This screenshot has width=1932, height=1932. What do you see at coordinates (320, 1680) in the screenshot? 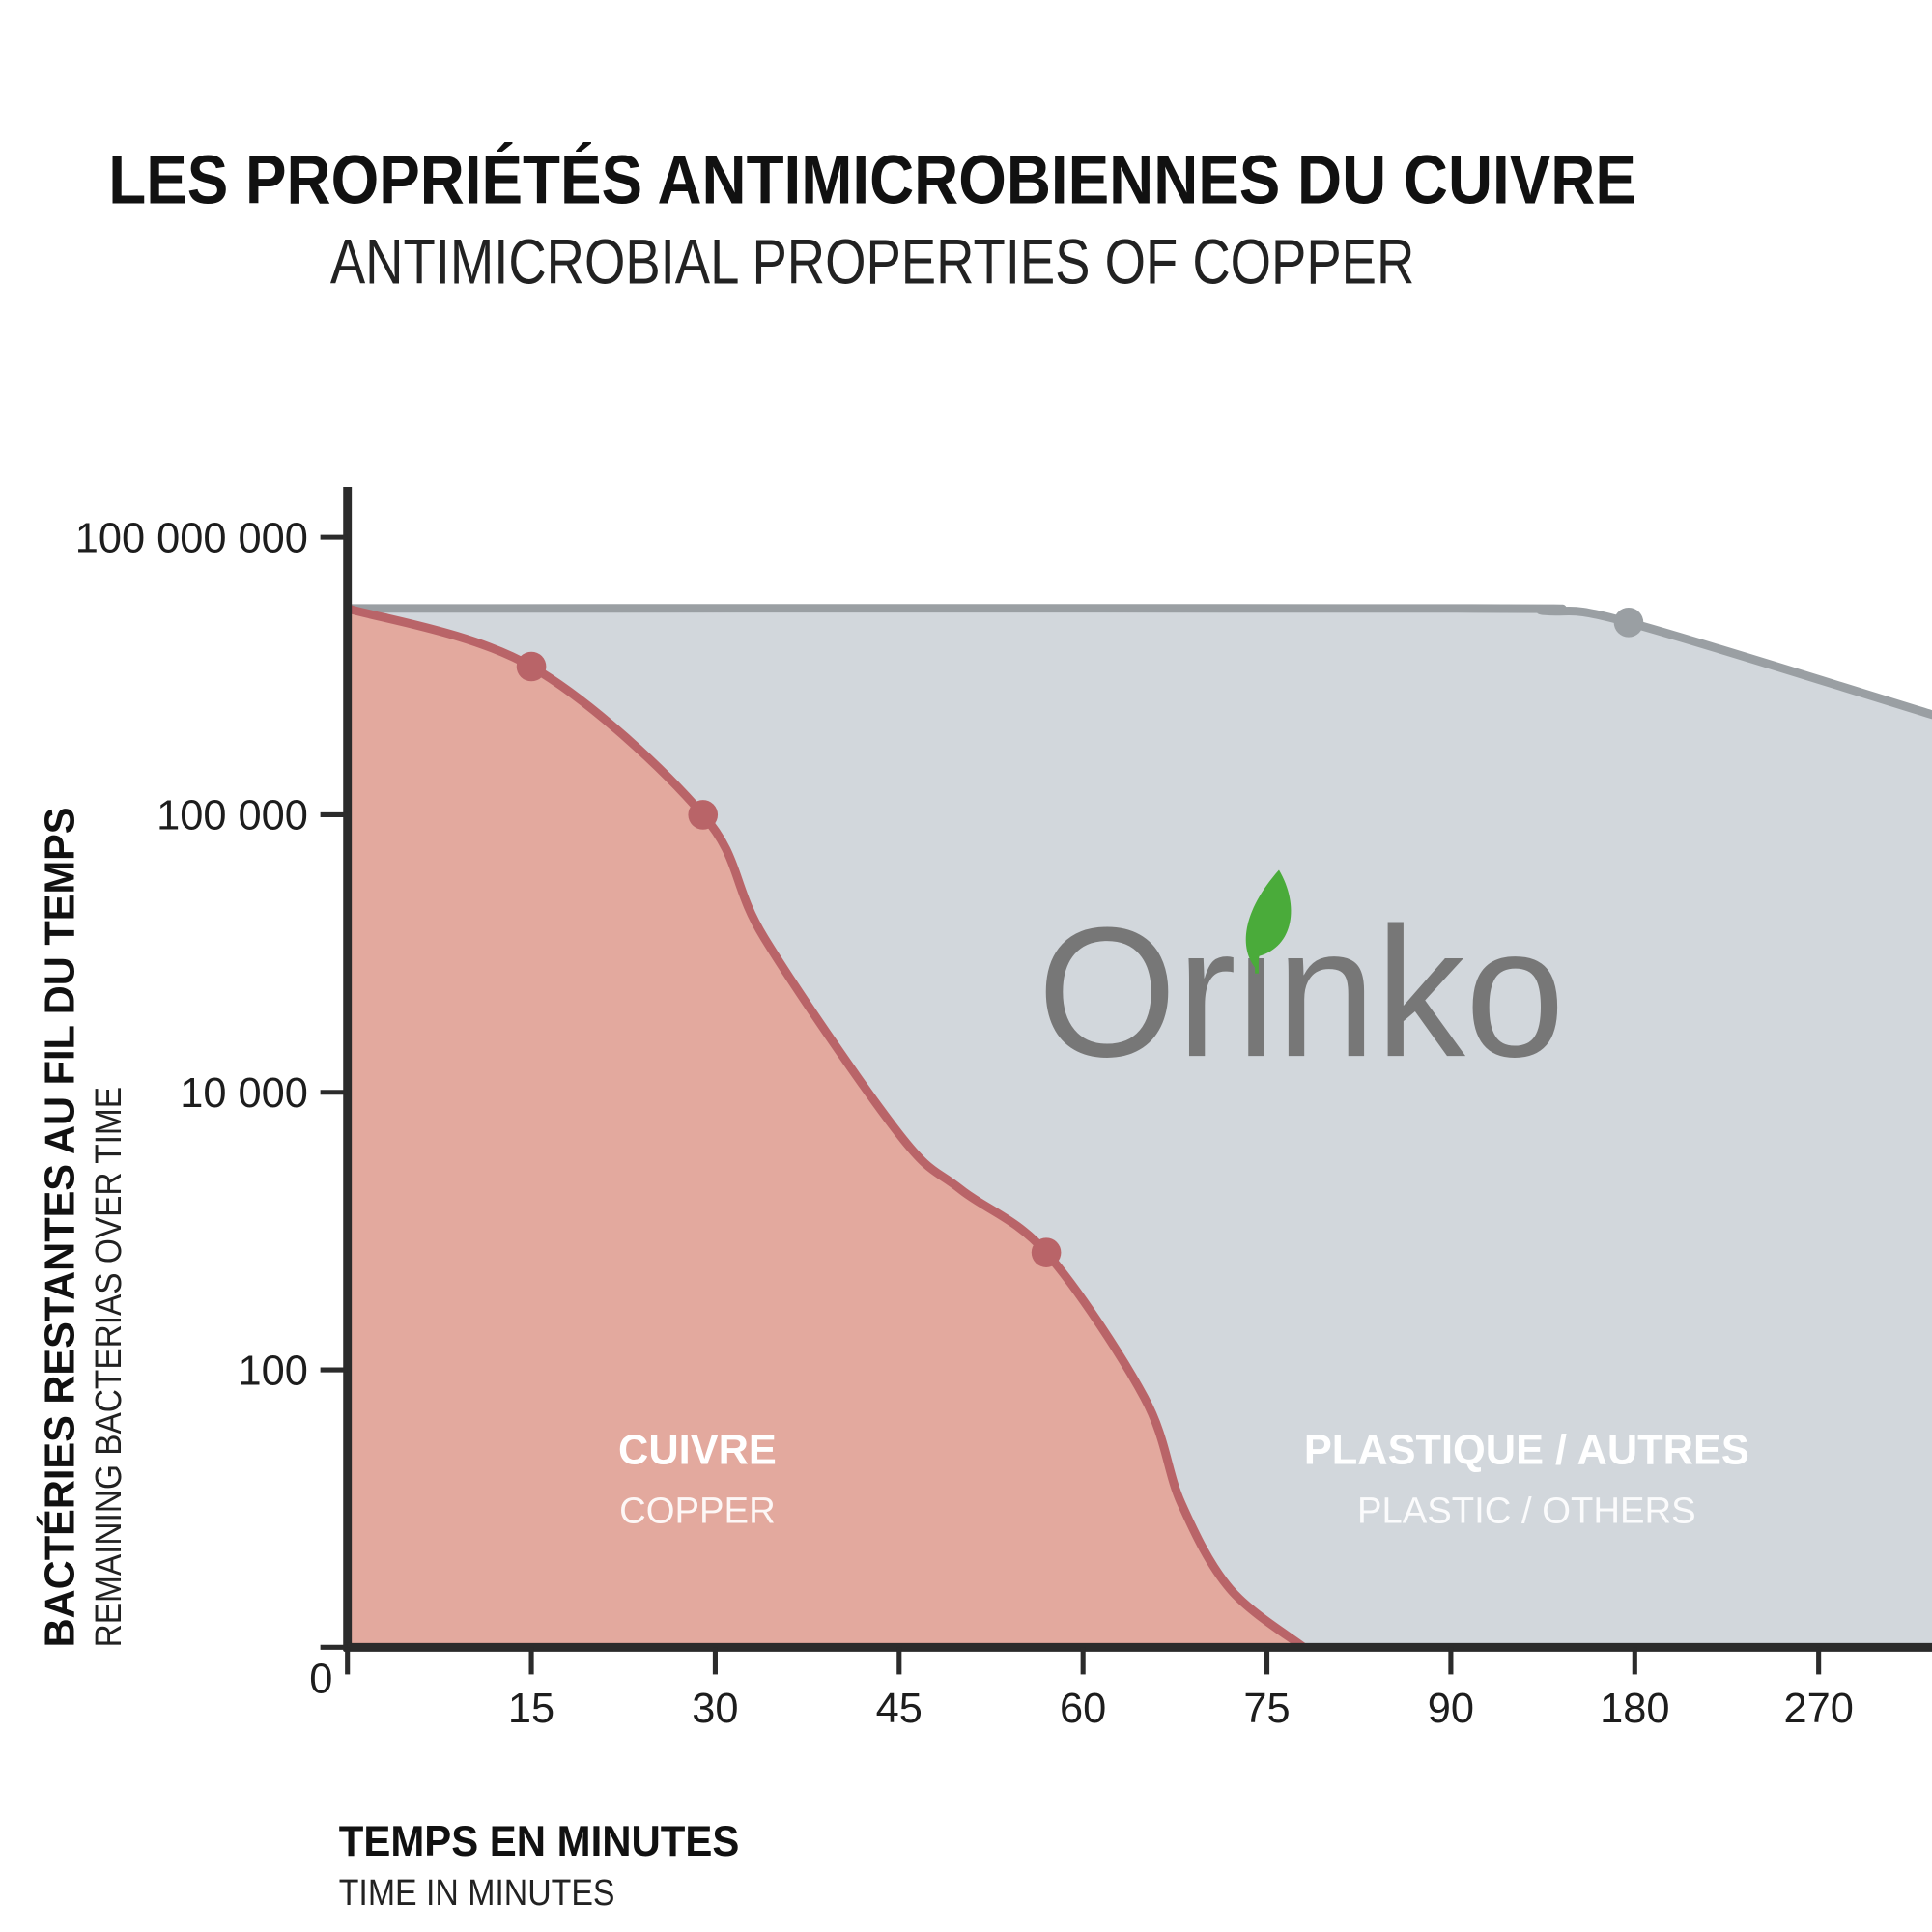
I see `x-tick-label: 0` at bounding box center [320, 1680].